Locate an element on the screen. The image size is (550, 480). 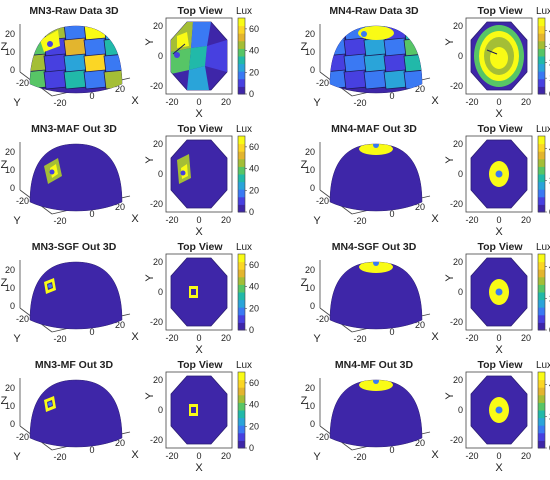
panel-title: MN3-MAF Out 3D is located at coordinates (74, 129).